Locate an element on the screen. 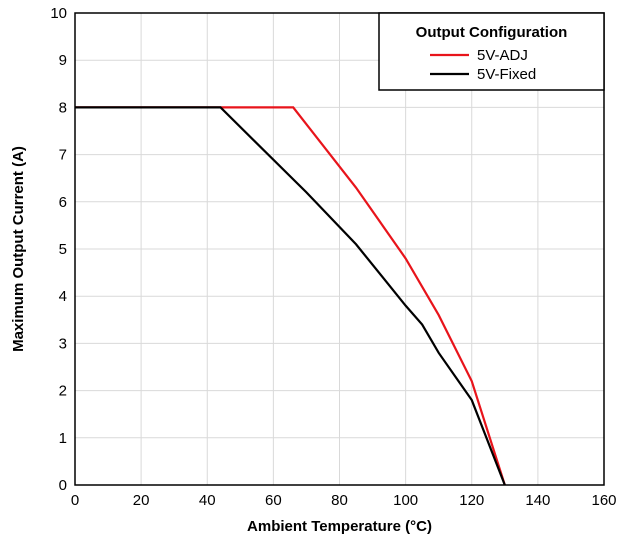 This screenshot has height=542, width=622. y-axis-ticks: 0 1 2 3 4 5 6 7 8 9 10 is located at coordinates (58, 249).